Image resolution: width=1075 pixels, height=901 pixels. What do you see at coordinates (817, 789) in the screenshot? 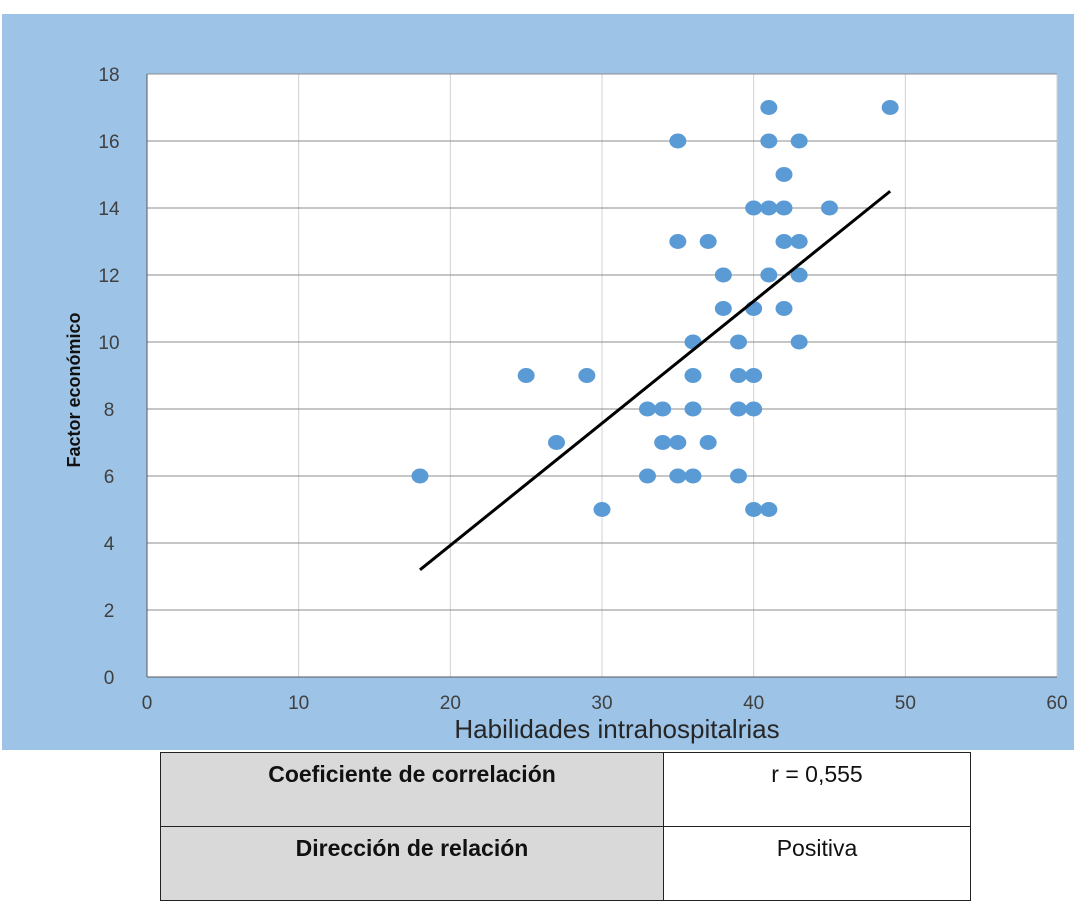
I see `correlation-value: r = 0,555` at bounding box center [817, 789].